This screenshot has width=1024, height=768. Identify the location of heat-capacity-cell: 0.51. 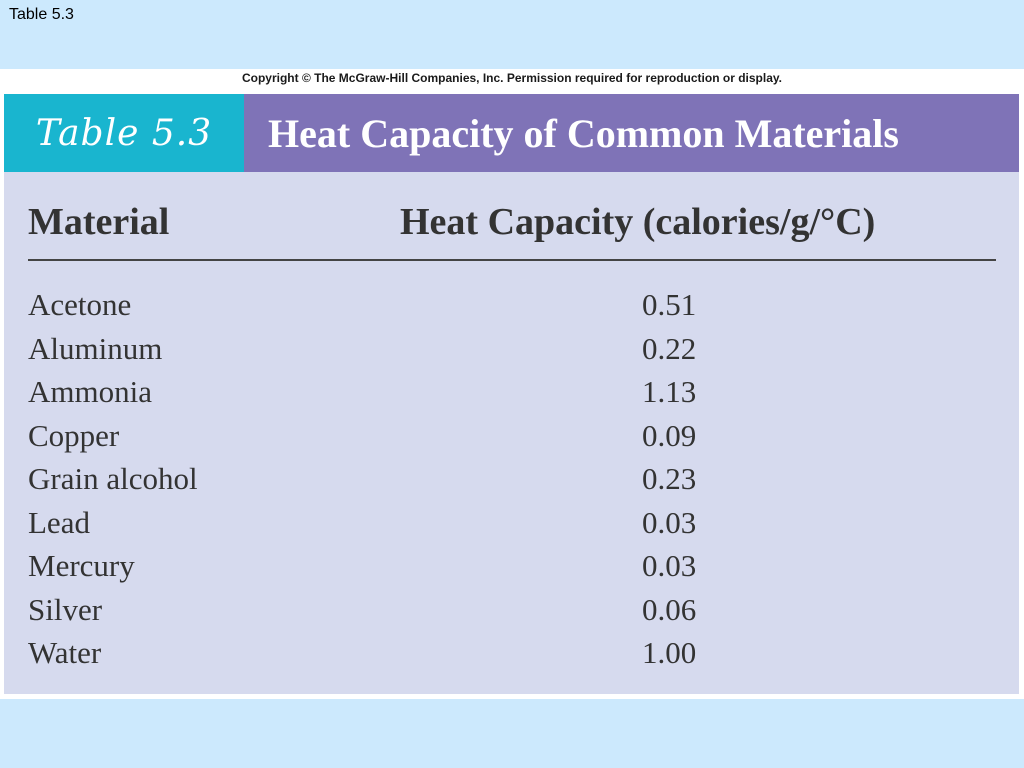
(669, 304).